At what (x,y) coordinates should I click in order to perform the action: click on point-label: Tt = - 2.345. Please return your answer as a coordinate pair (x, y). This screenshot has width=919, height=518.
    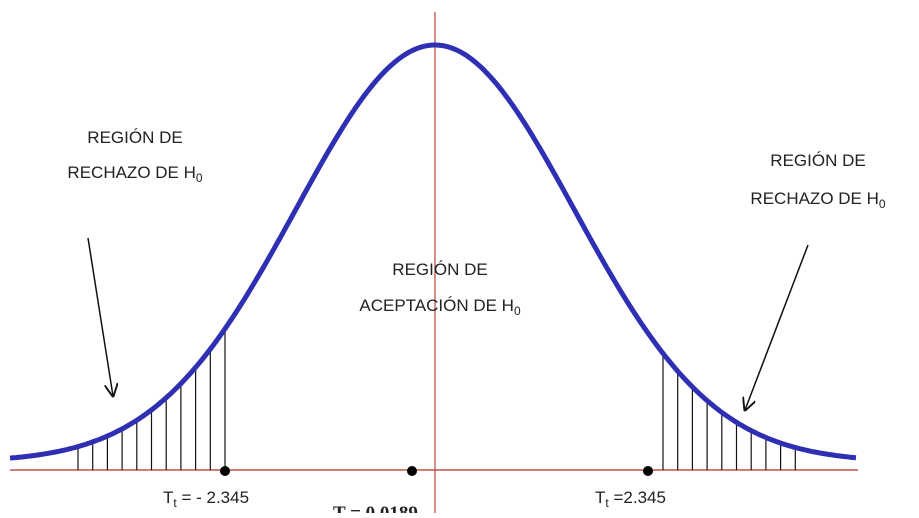
    Looking at the image, I should click on (206, 499).